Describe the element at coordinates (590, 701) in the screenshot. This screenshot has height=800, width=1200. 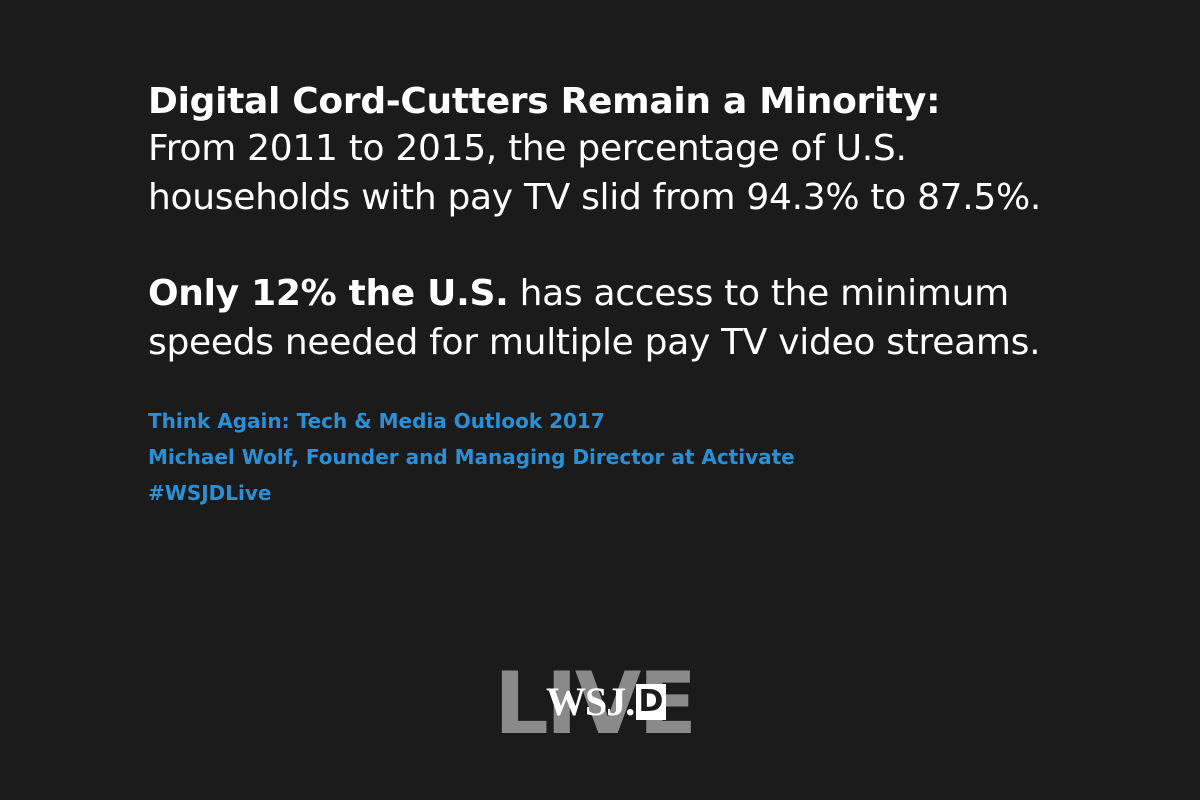
I see `logo-wordmark: WSJ.` at that location.